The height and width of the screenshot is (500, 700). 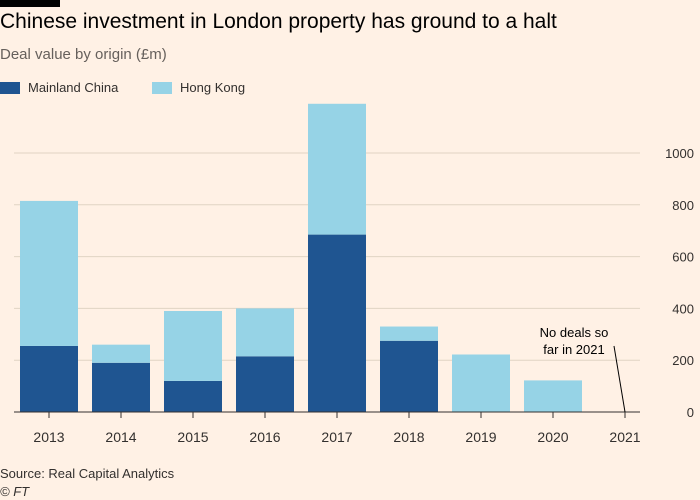 I want to click on copyright-credit: © FT, so click(x=15, y=491).